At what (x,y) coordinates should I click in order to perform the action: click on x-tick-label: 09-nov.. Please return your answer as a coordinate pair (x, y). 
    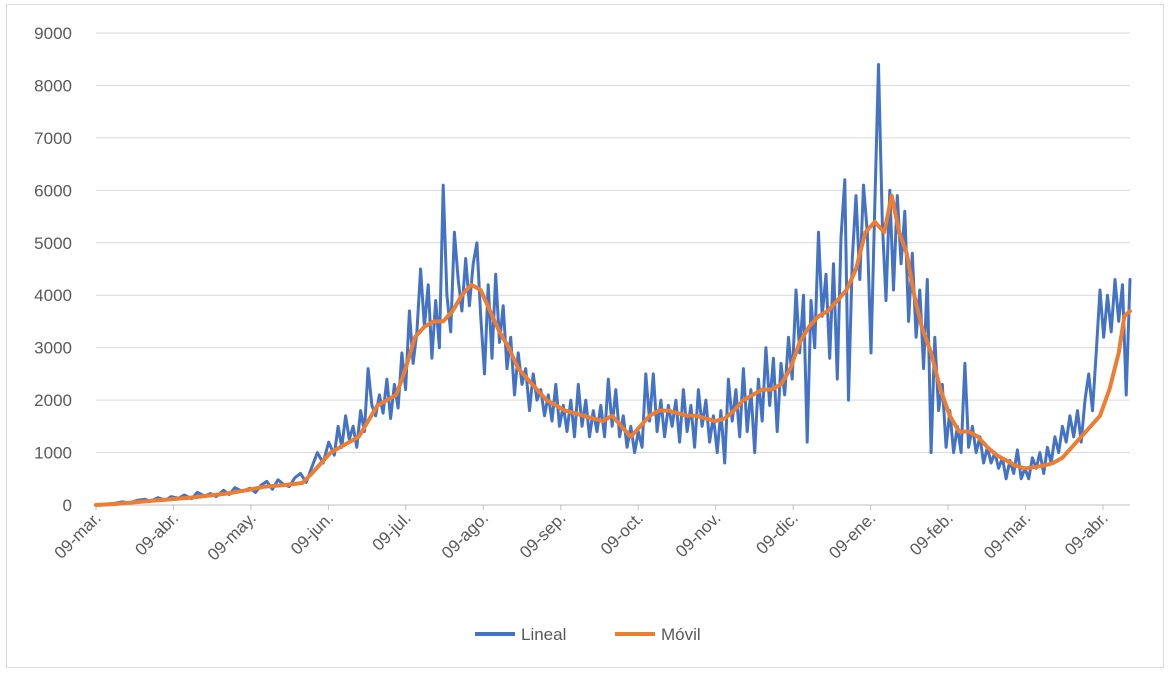
    Looking at the image, I should click on (698, 534).